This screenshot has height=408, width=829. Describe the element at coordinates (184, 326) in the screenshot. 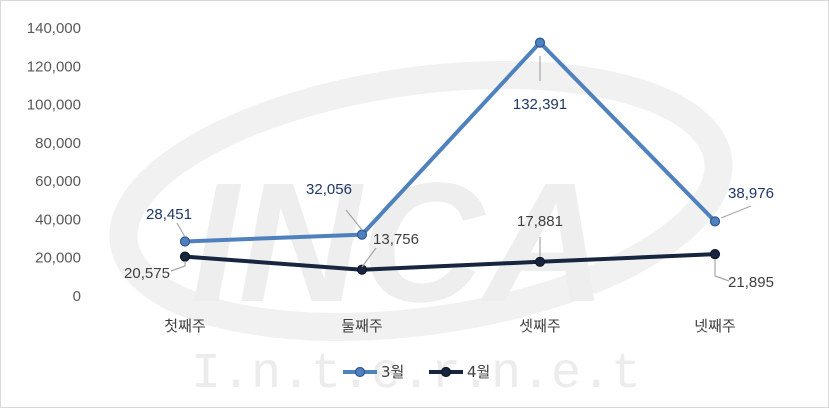

I see `x-category-label: 첫째주` at that location.